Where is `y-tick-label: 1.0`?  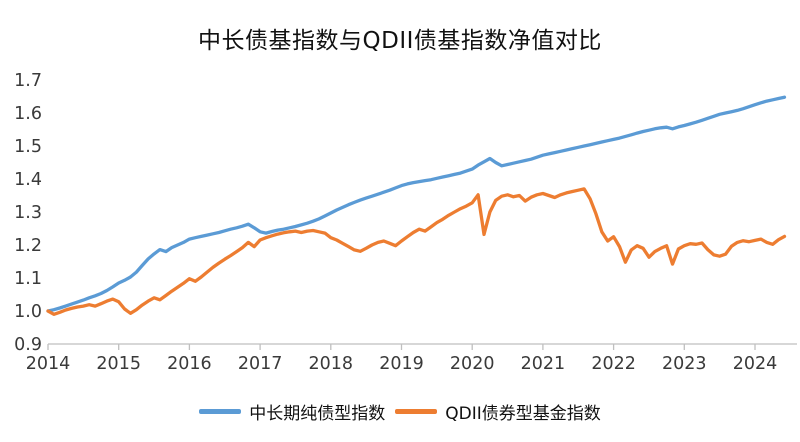
y-tick-label: 1.0 is located at coordinates (28, 312).